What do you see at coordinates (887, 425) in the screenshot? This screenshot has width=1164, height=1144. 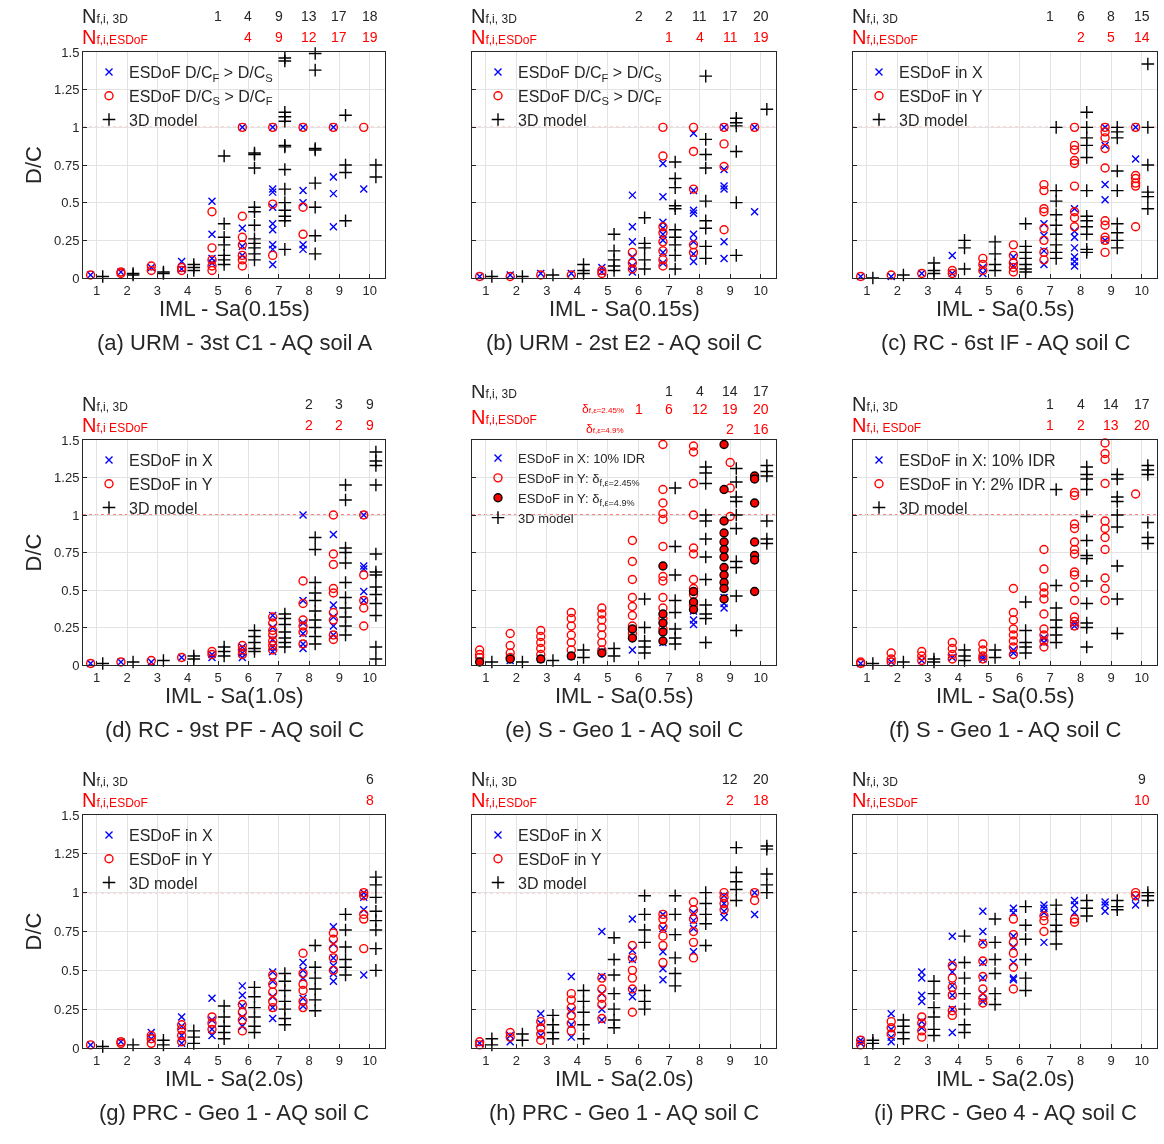 I see `text: Nf,i, ESDoF` at bounding box center [887, 425].